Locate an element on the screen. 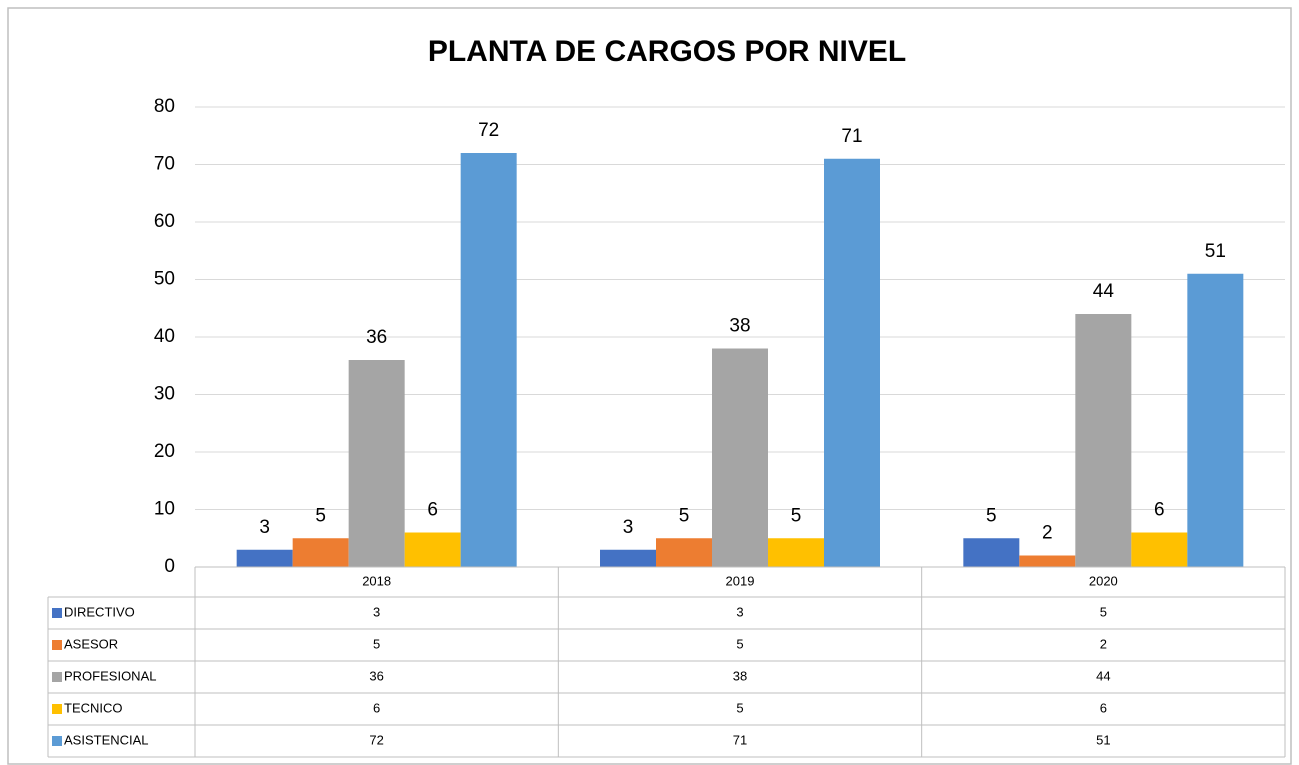 This screenshot has height=765, width=1299. data-label: 2 is located at coordinates (1047, 533).